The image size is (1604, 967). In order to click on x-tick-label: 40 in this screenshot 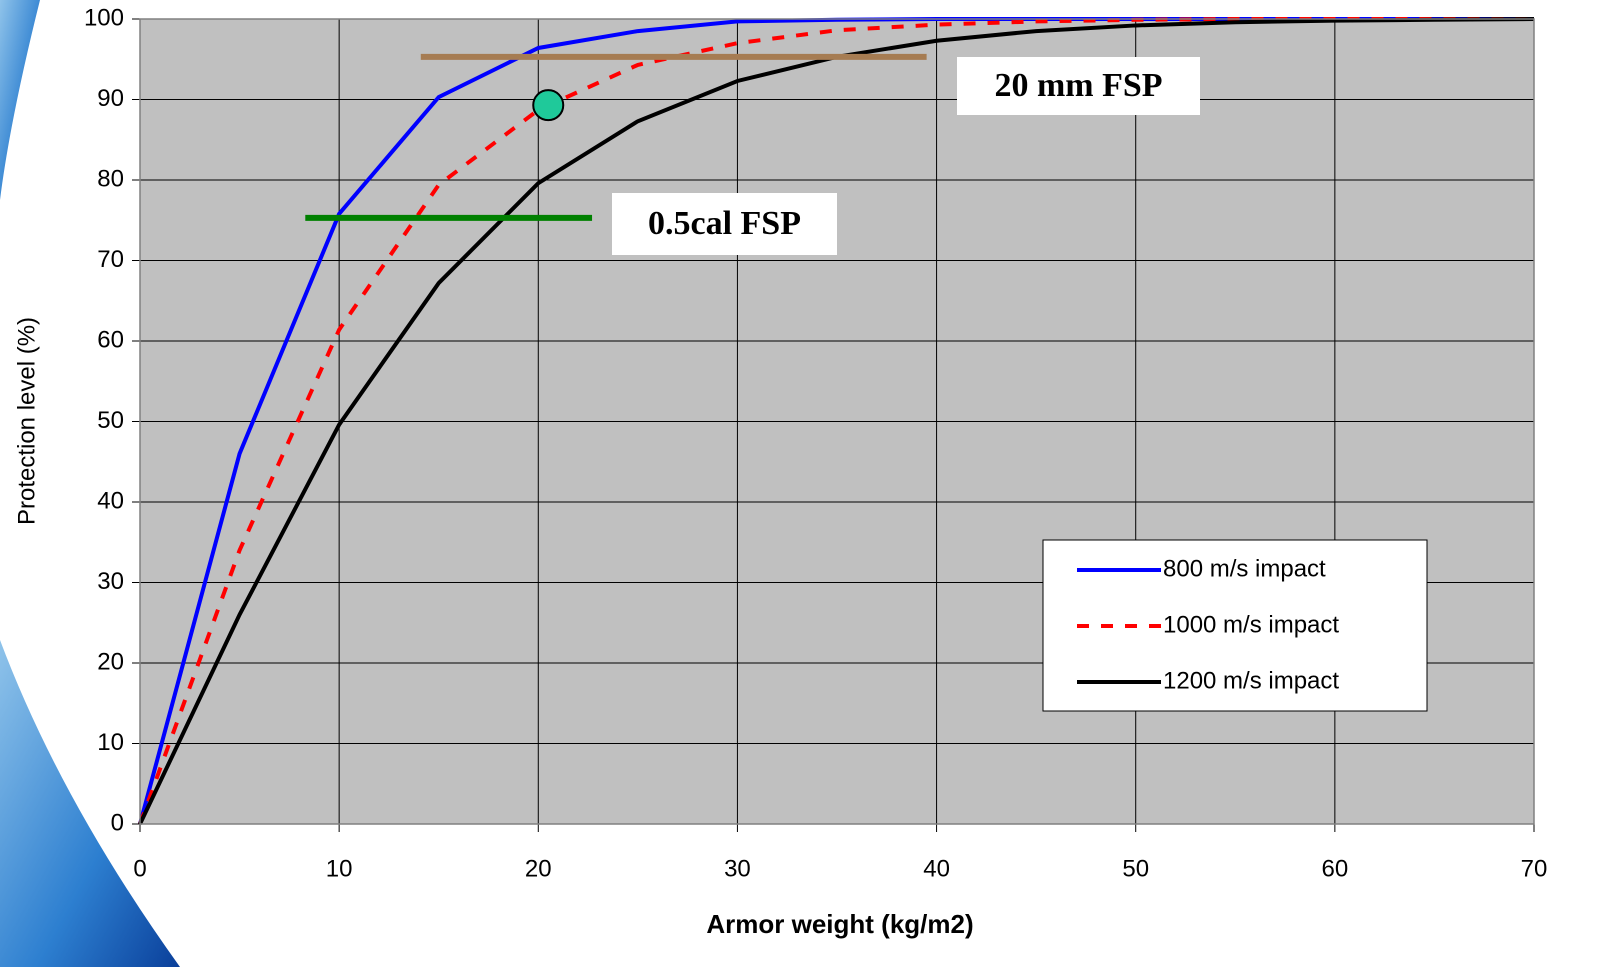, I will do `click(936, 868)`.